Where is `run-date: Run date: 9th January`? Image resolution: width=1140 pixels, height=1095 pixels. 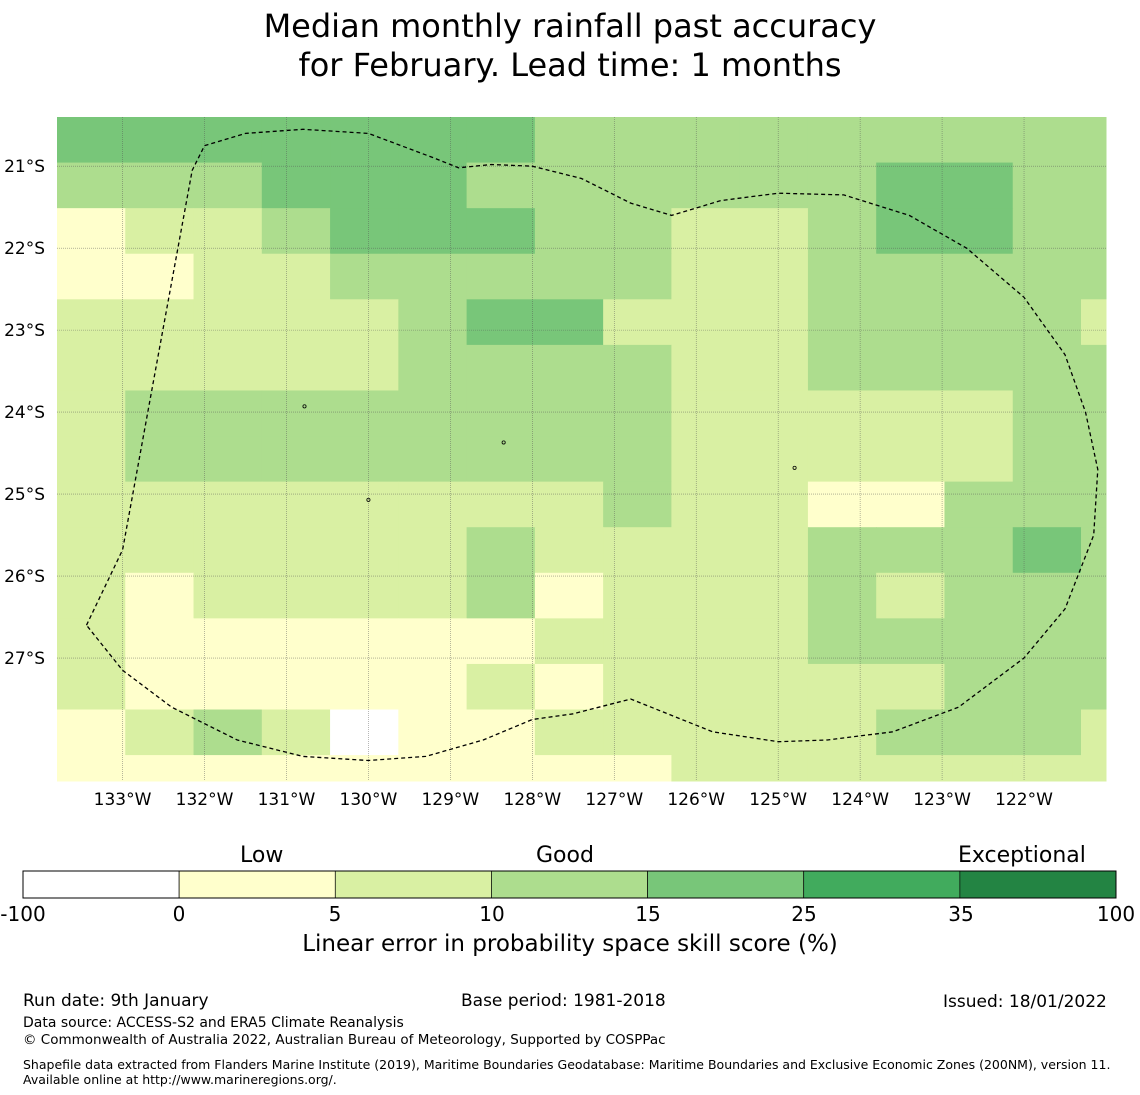
run-date: Run date: 9th January is located at coordinates (116, 1001).